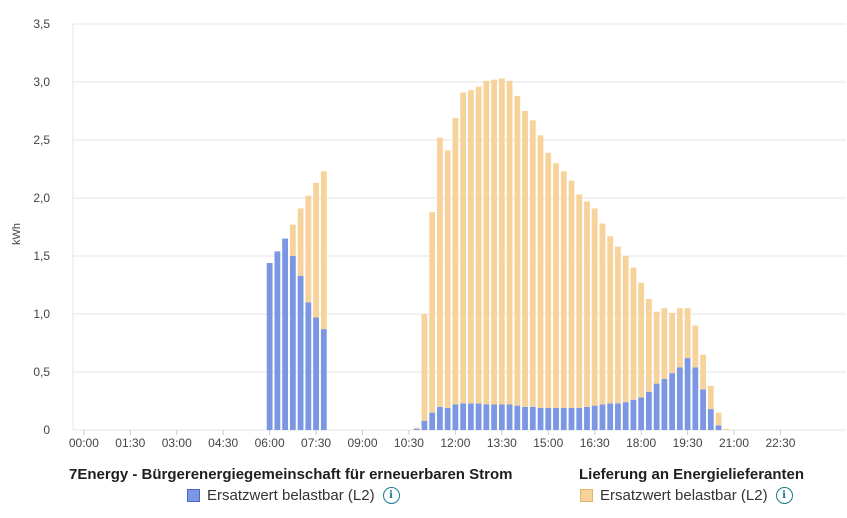  I want to click on legend-item-label: Ersatzwert belastbar (L2), so click(291, 495).